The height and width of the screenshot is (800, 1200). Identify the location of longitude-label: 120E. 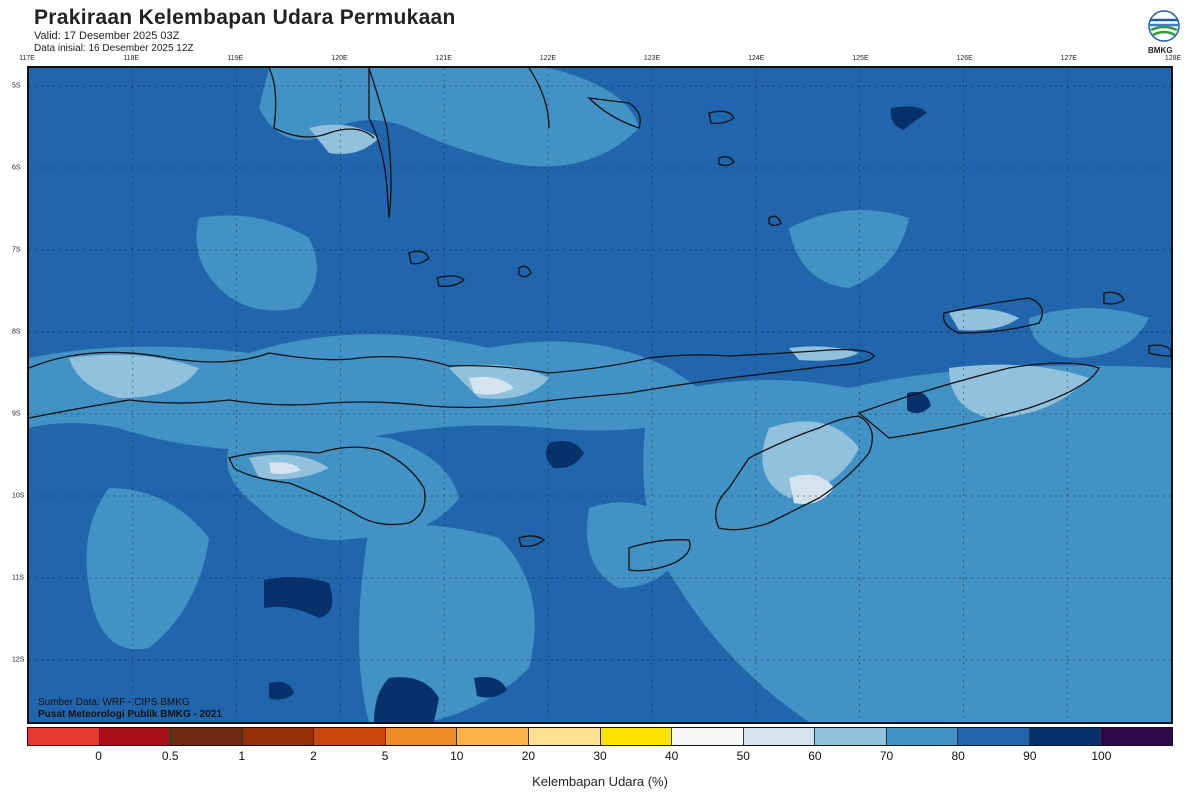
(339, 58).